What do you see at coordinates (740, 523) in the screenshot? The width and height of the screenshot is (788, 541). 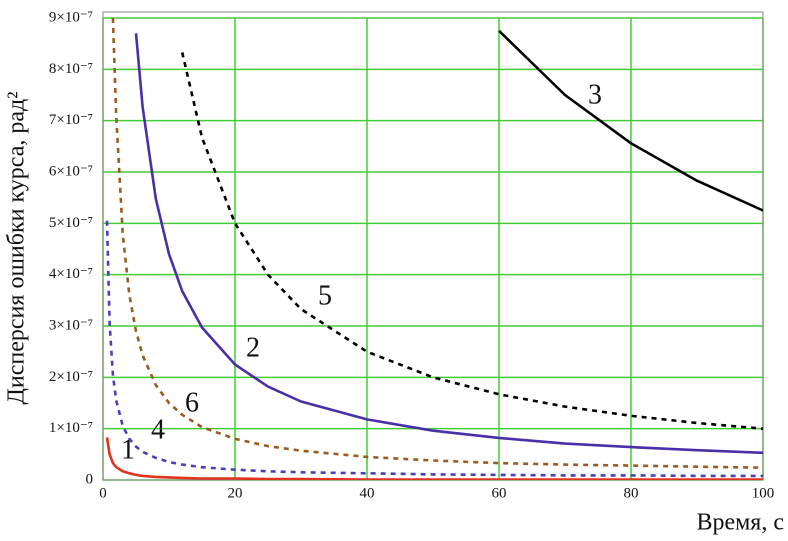 I see `x-axis-label: Время, с` at bounding box center [740, 523].